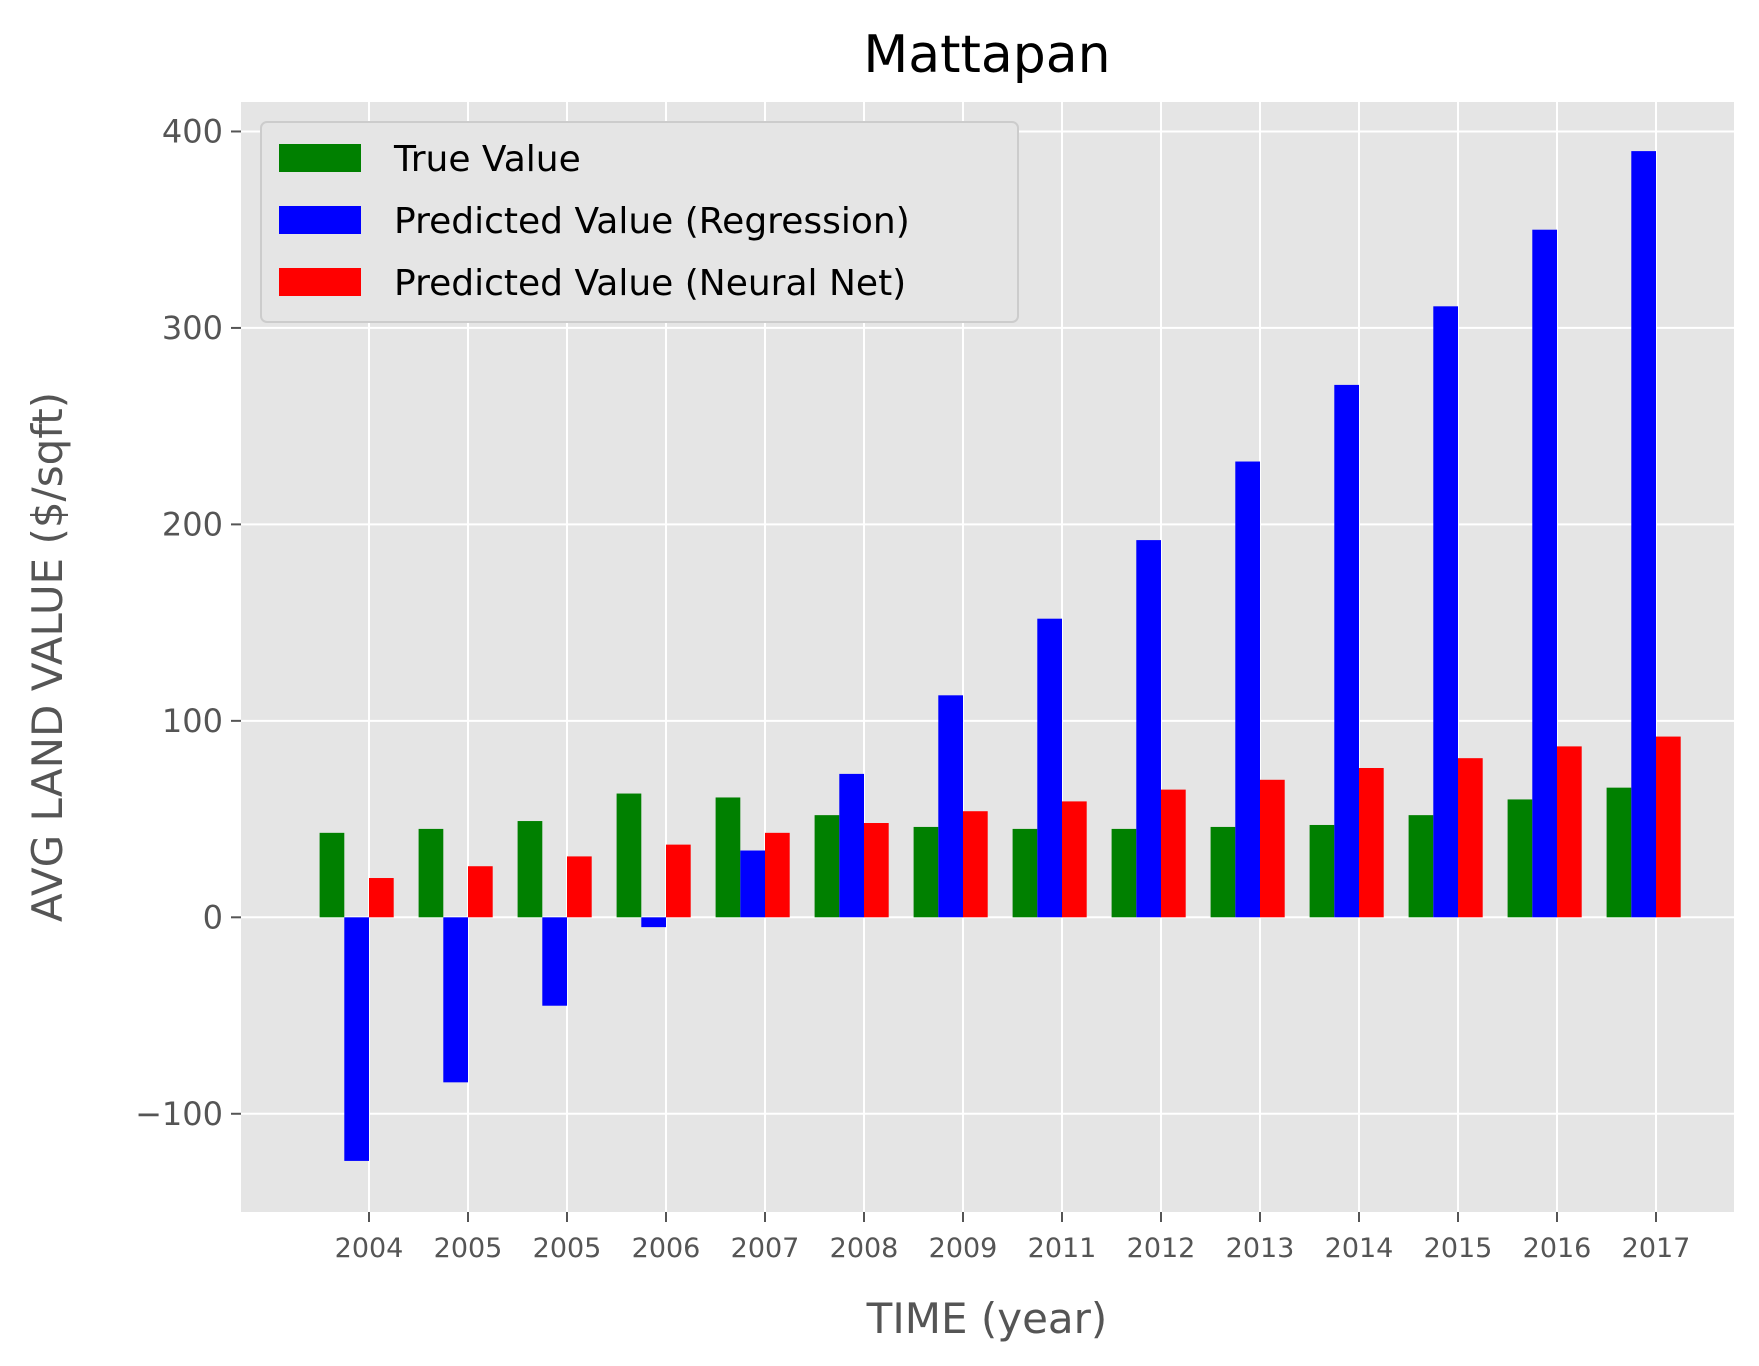 This screenshot has width=1759, height=1366. I want to click on legend-frame, so click(639, 222).